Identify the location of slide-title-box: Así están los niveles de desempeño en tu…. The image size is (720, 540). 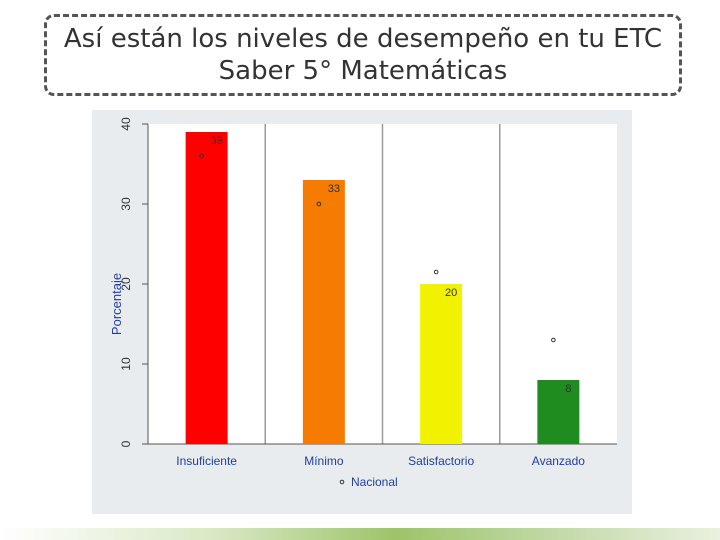
(363, 55).